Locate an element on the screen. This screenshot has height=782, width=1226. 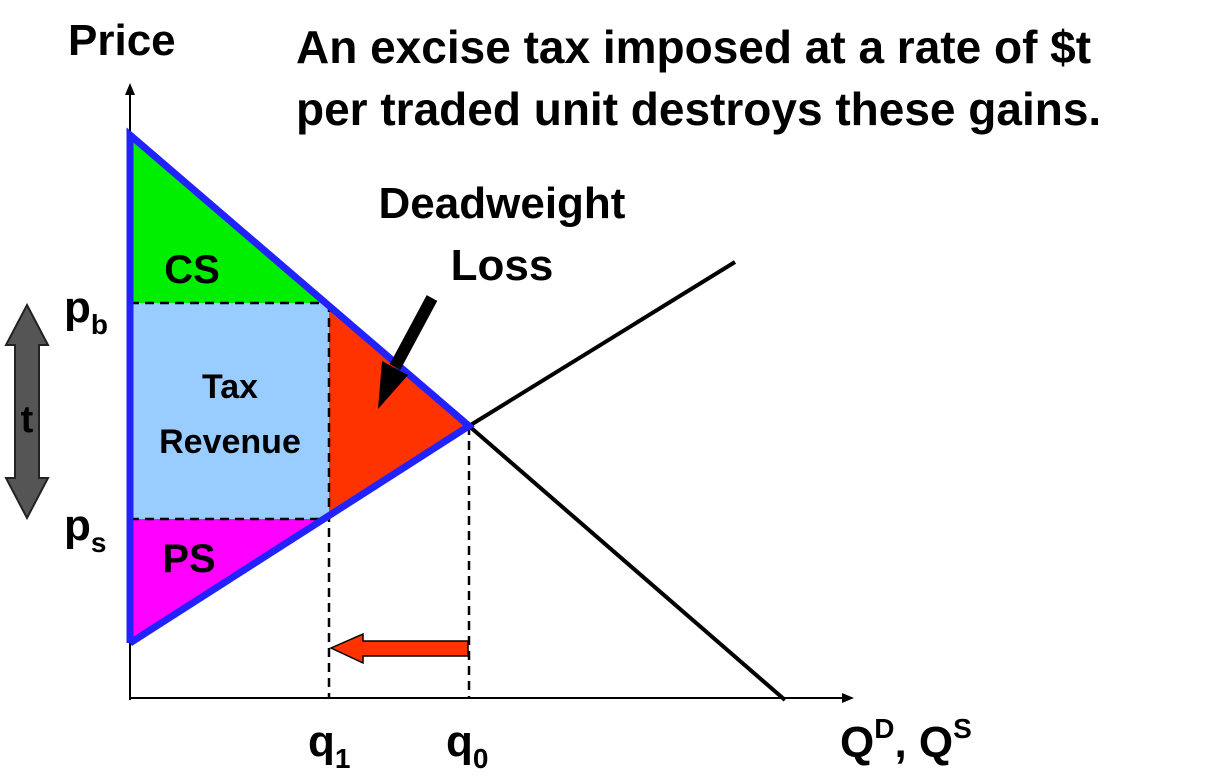
ps-label: ps is located at coordinates (85, 529).